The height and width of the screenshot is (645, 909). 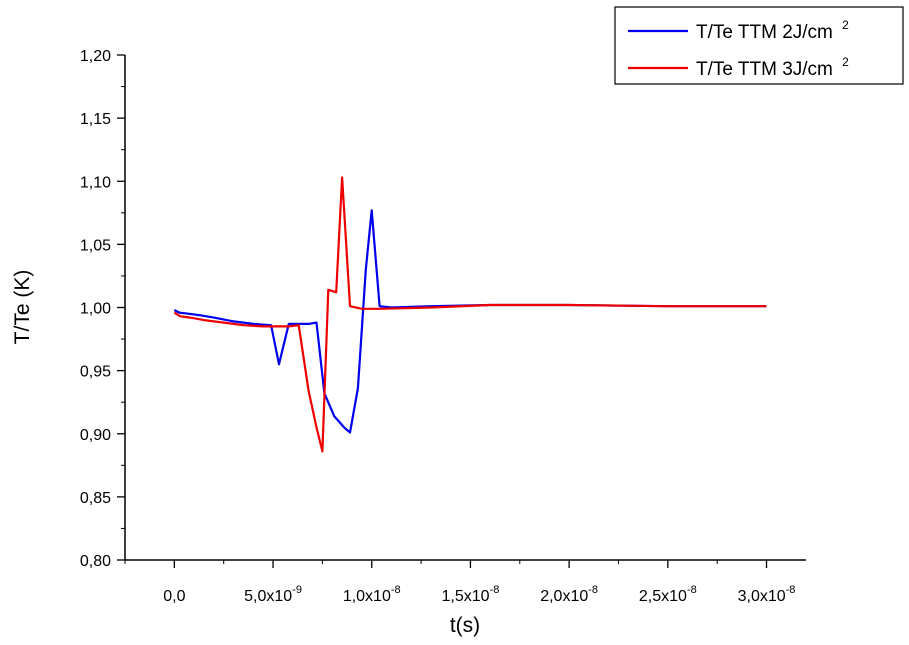 I want to click on legend-label-series-2: T/Te TTM 3J/cm, so click(x=764, y=69).